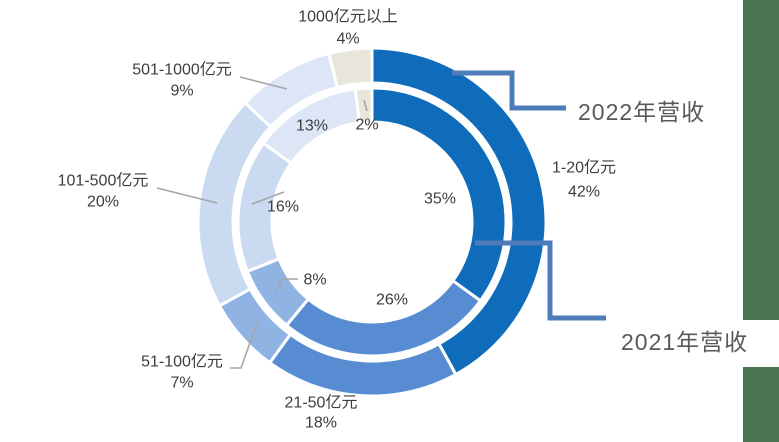 The height and width of the screenshot is (442, 779). Describe the element at coordinates (584, 192) in the screenshot. I see `outer-percent-label-0: 42%` at that location.